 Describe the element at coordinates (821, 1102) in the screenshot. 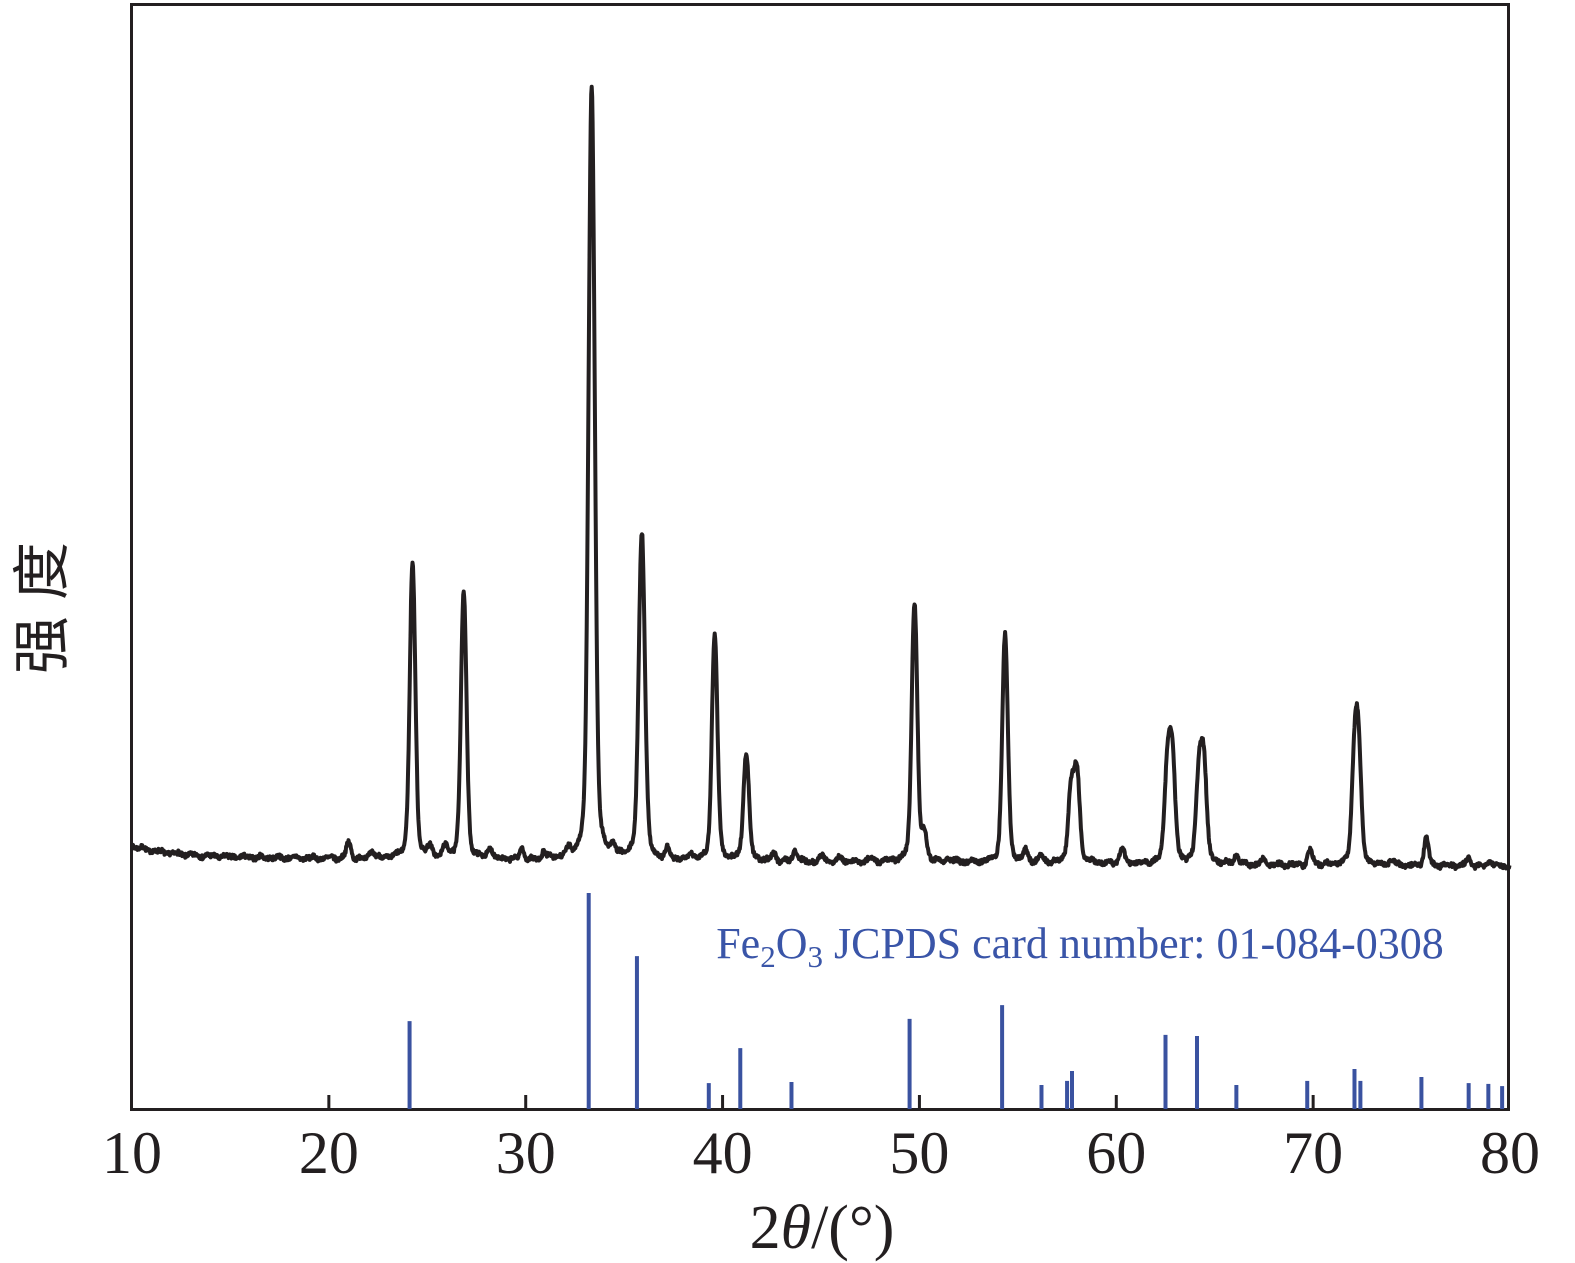

I see `x-axis-ticks` at that location.